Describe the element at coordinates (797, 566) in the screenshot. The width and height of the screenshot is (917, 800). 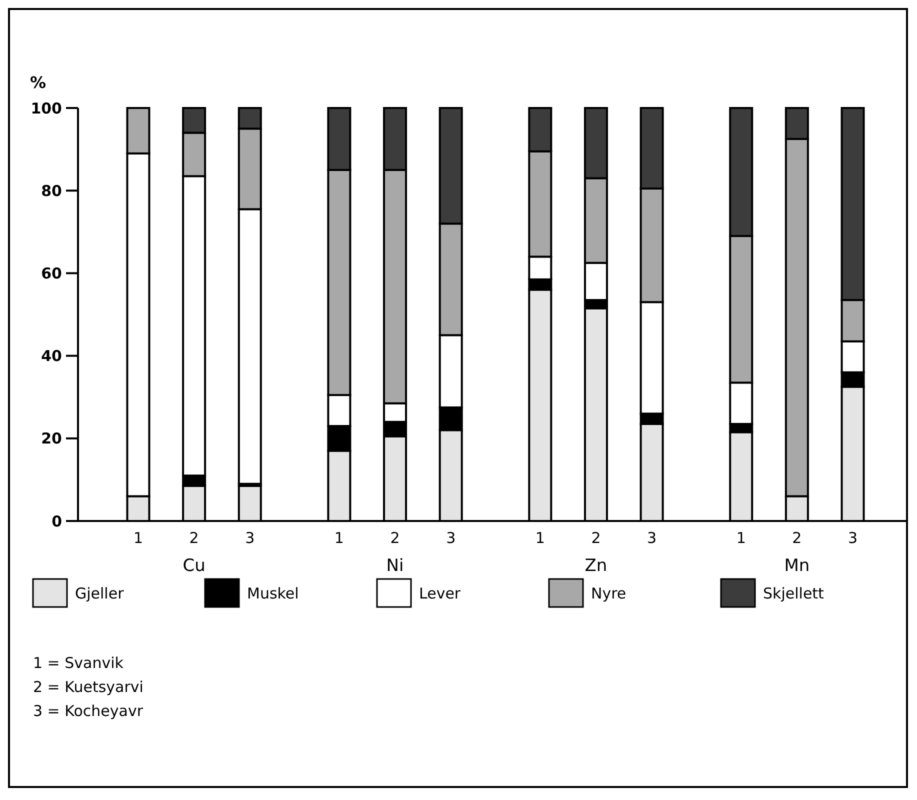
I see `text: Mn` at that location.